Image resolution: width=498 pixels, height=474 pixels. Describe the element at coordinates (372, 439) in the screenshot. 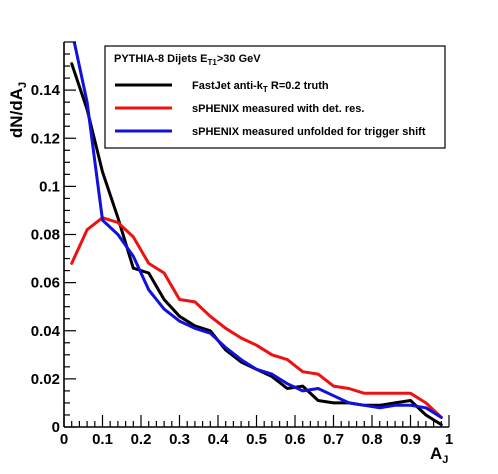

I see `x-tick-label: 0.8` at that location.